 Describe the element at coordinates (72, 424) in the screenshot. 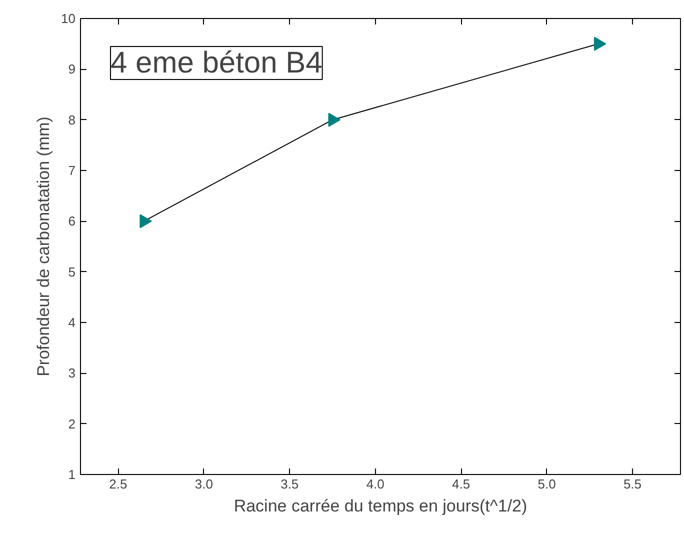

I see `y-tick-label: 2` at that location.